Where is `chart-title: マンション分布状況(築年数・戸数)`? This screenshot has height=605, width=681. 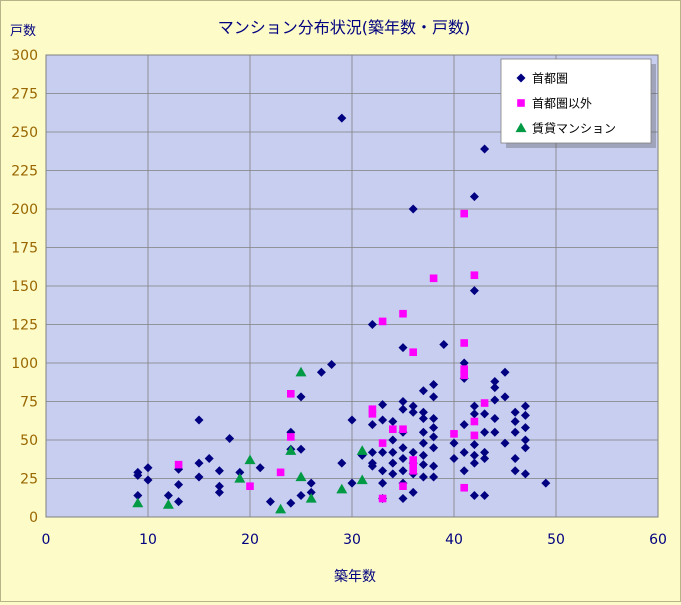
chart-title: マンション分布状況(築年数・戸数) is located at coordinates (344, 27).